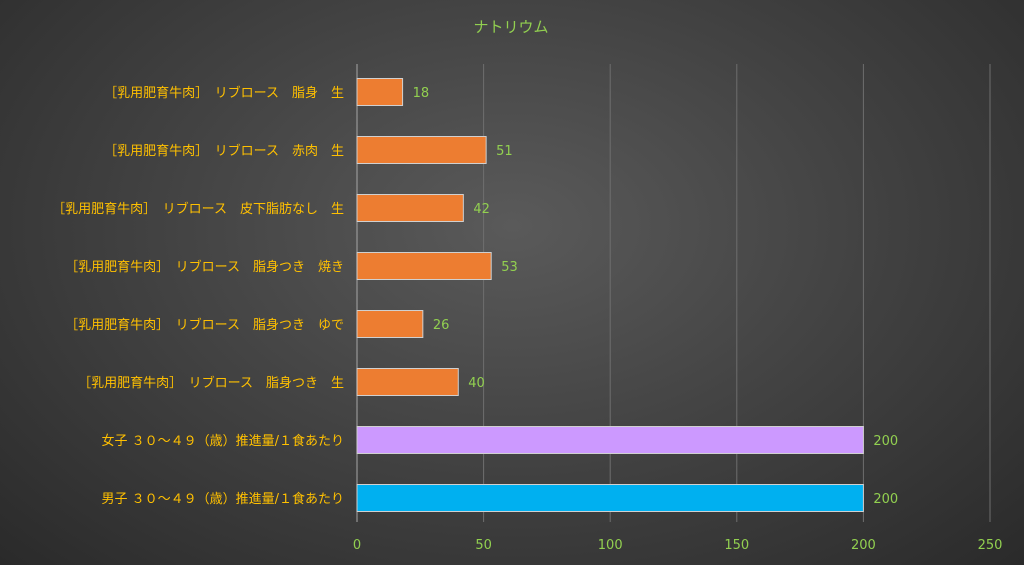 This screenshot has height=565, width=1024. I want to click on category-label: ［乳用肥育牛肉］ リブロース 赤肉 生, so click(224, 151).